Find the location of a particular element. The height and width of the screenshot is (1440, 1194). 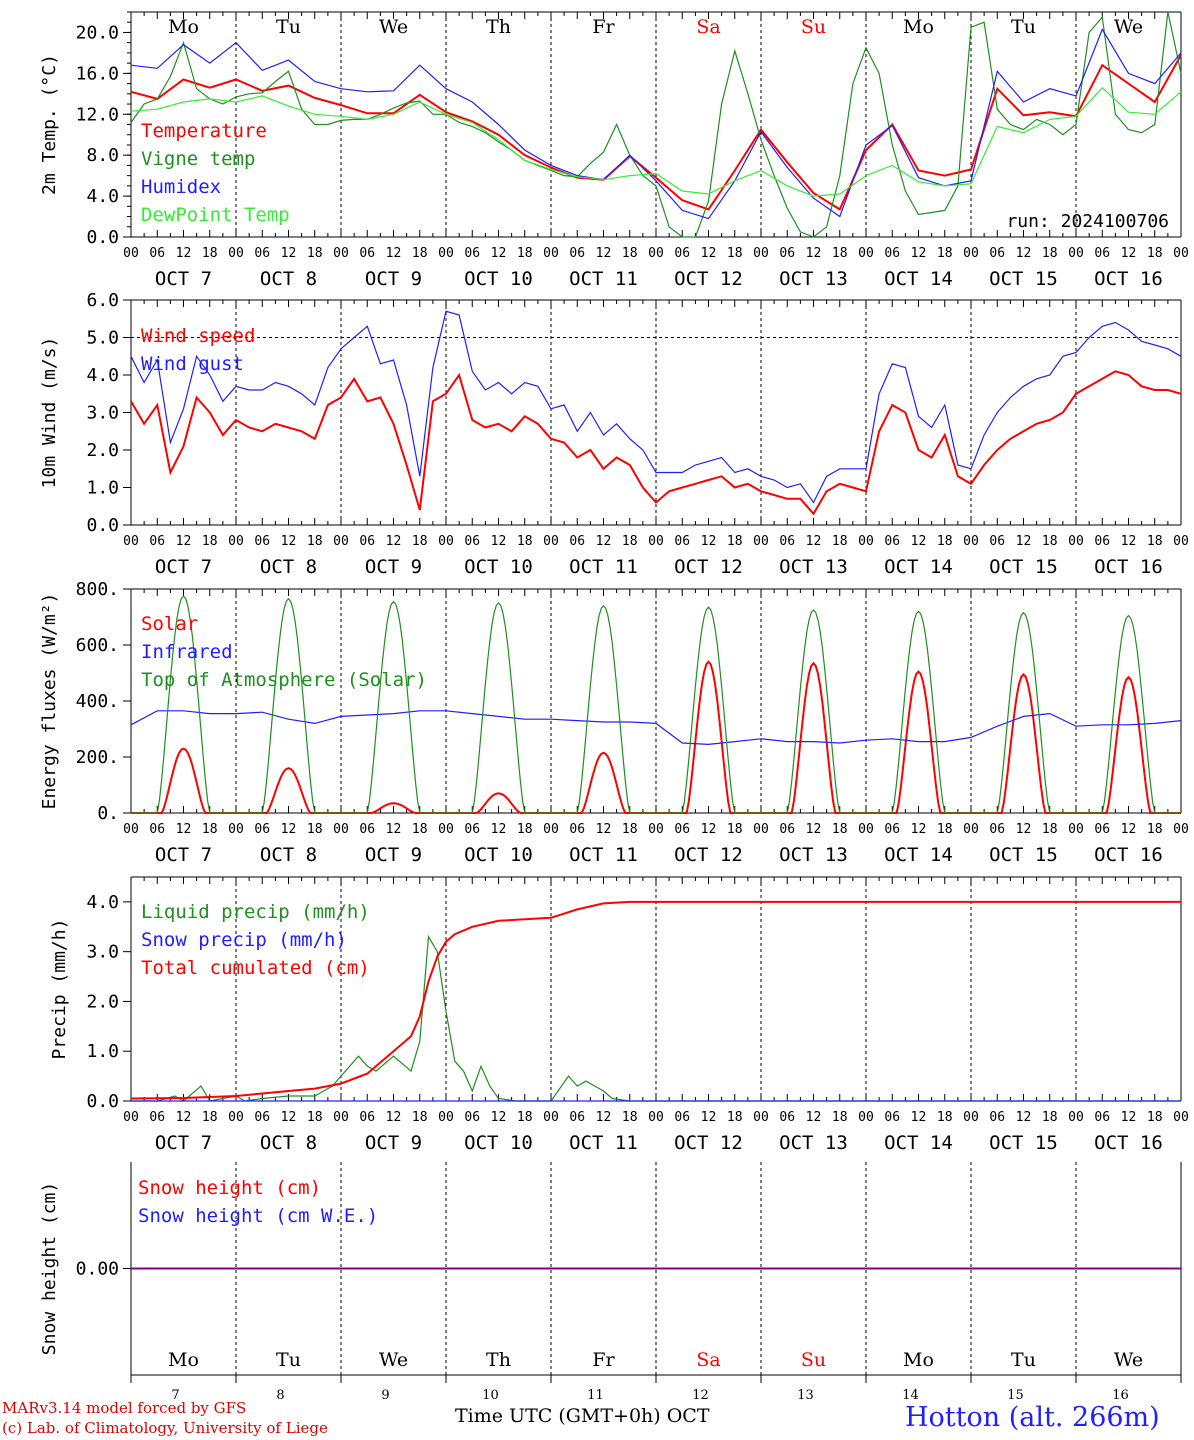

date-label: OCT 15 is located at coordinates (1023, 567).